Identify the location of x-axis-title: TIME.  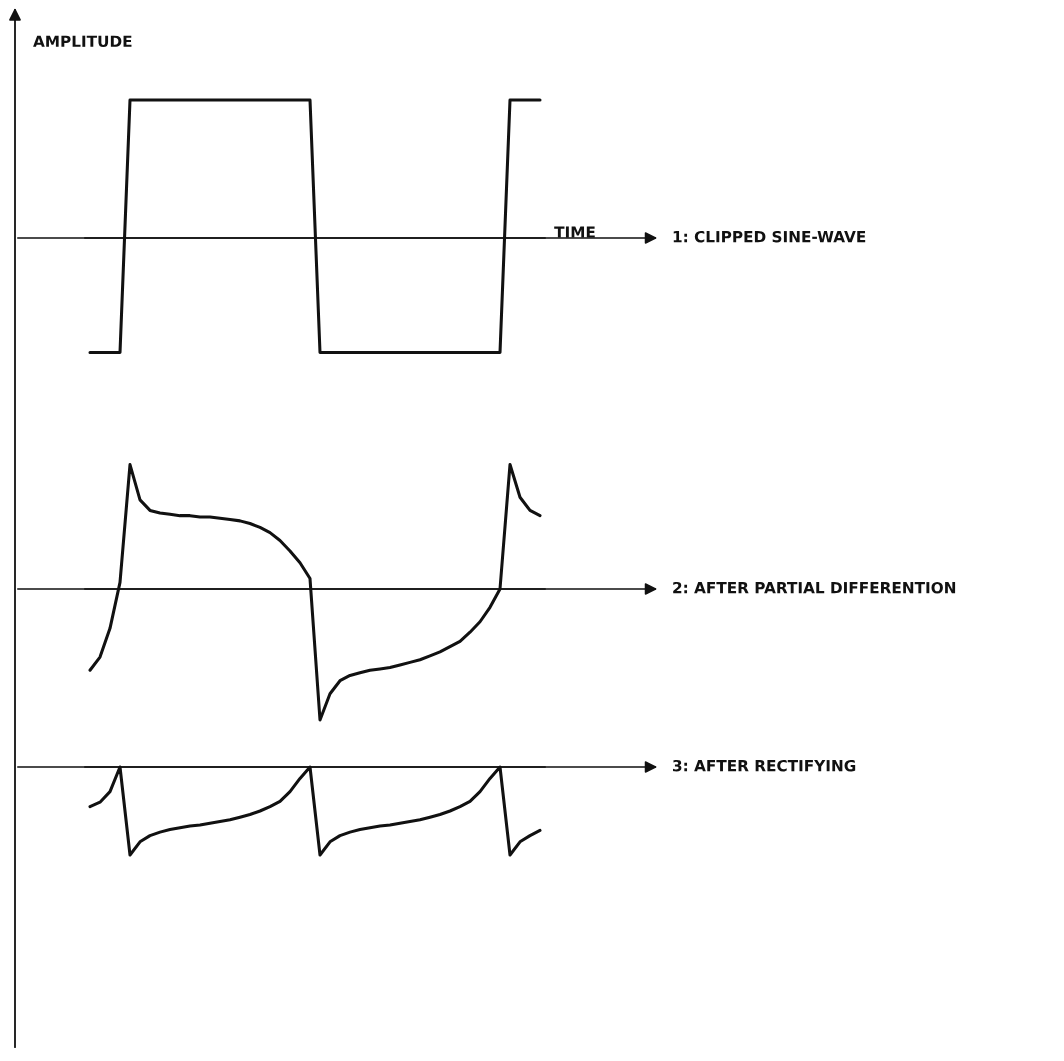
(574, 232).